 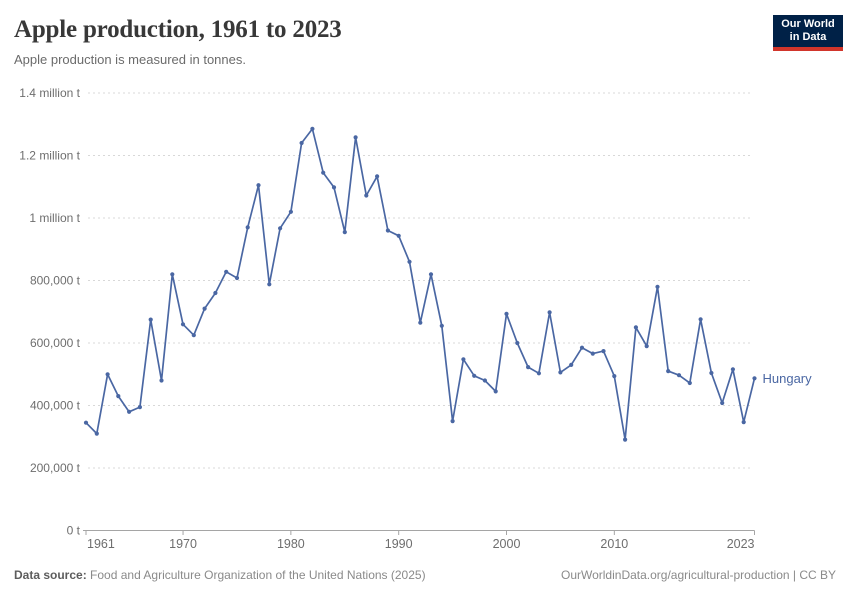 What do you see at coordinates (291, 544) in the screenshot?
I see `x-axis-tick-label: 1980` at bounding box center [291, 544].